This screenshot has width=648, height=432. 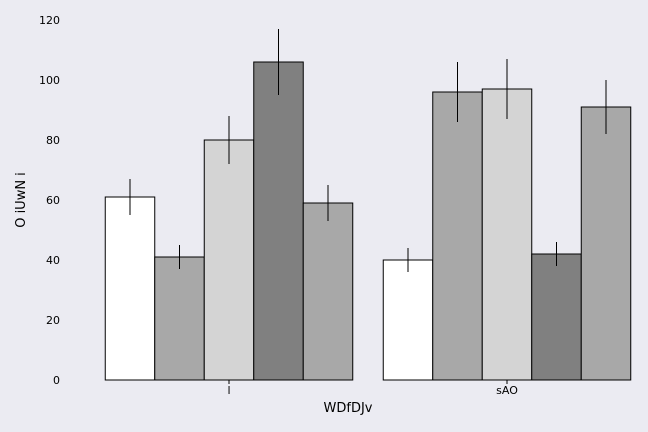 I want to click on y-tick-label: 120, so click(x=49, y=20).